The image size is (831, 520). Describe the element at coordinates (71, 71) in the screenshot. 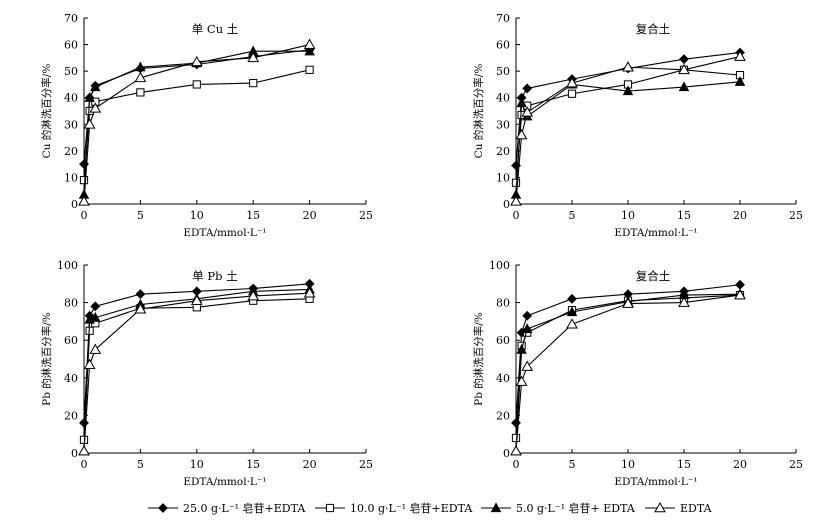

I see `y-tick-label: 50` at that location.